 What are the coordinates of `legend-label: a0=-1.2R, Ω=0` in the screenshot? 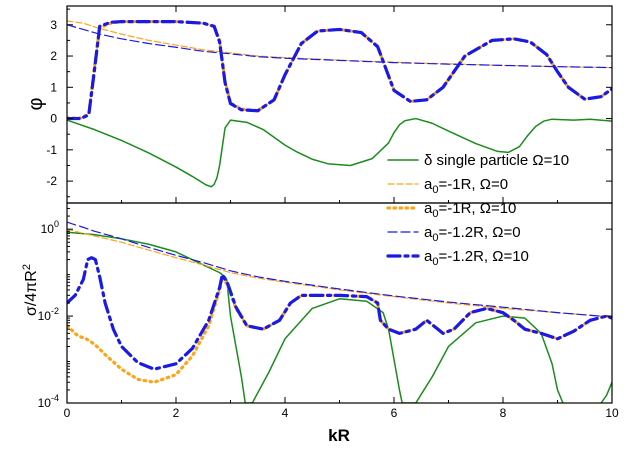 It's located at (472, 234).